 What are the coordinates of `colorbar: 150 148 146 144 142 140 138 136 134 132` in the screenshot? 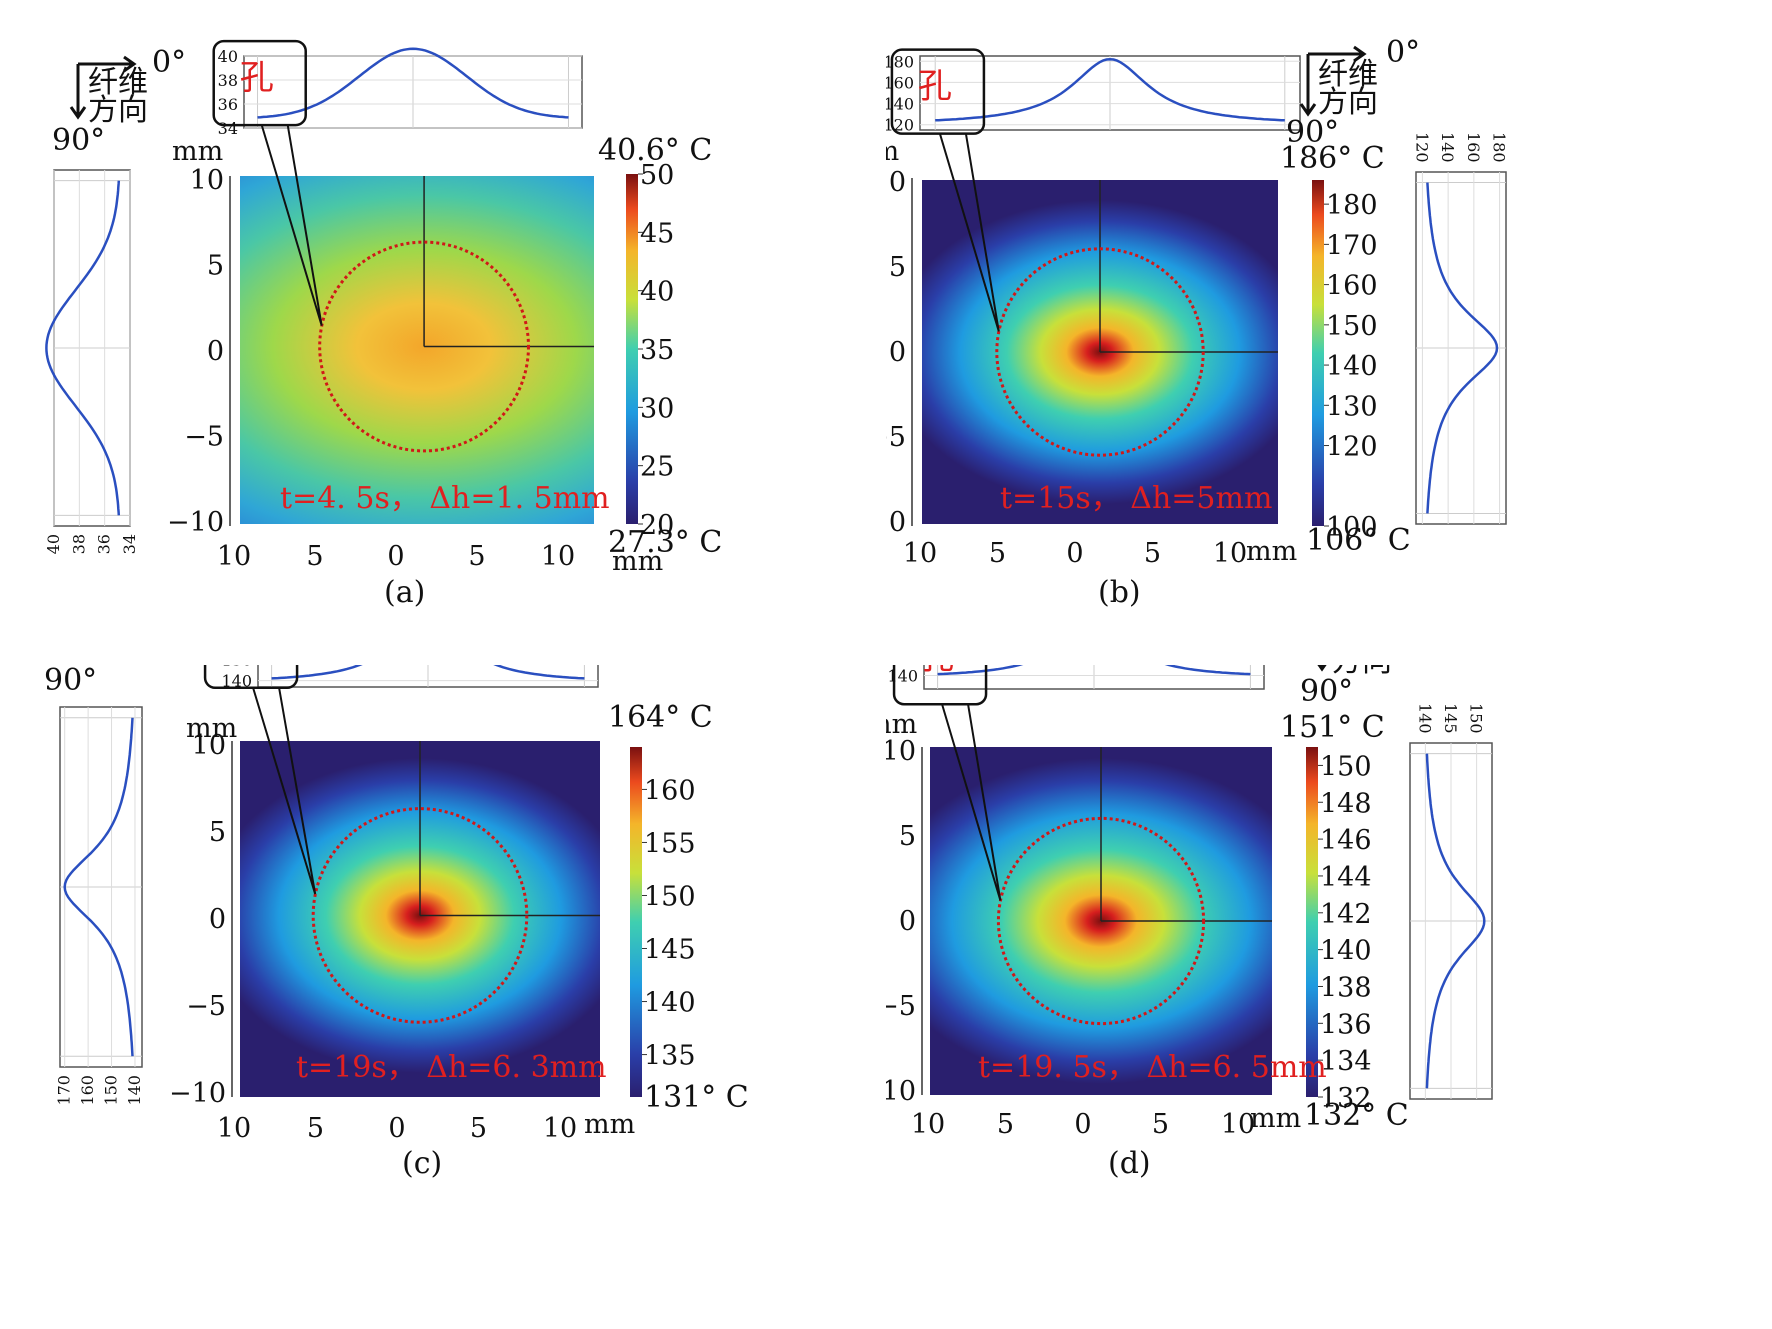 It's located at (1339, 930).